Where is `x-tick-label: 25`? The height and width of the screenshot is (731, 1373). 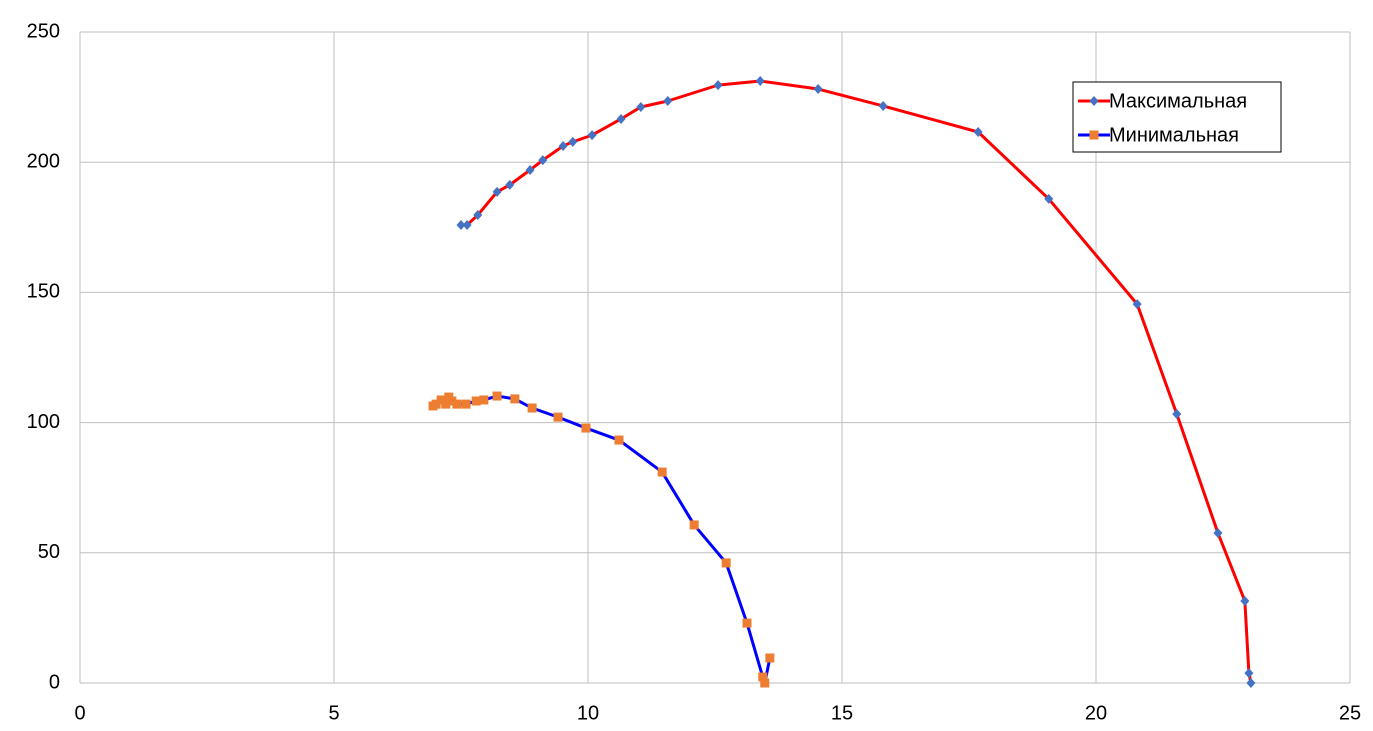
x-tick-label: 25 is located at coordinates (1350, 713).